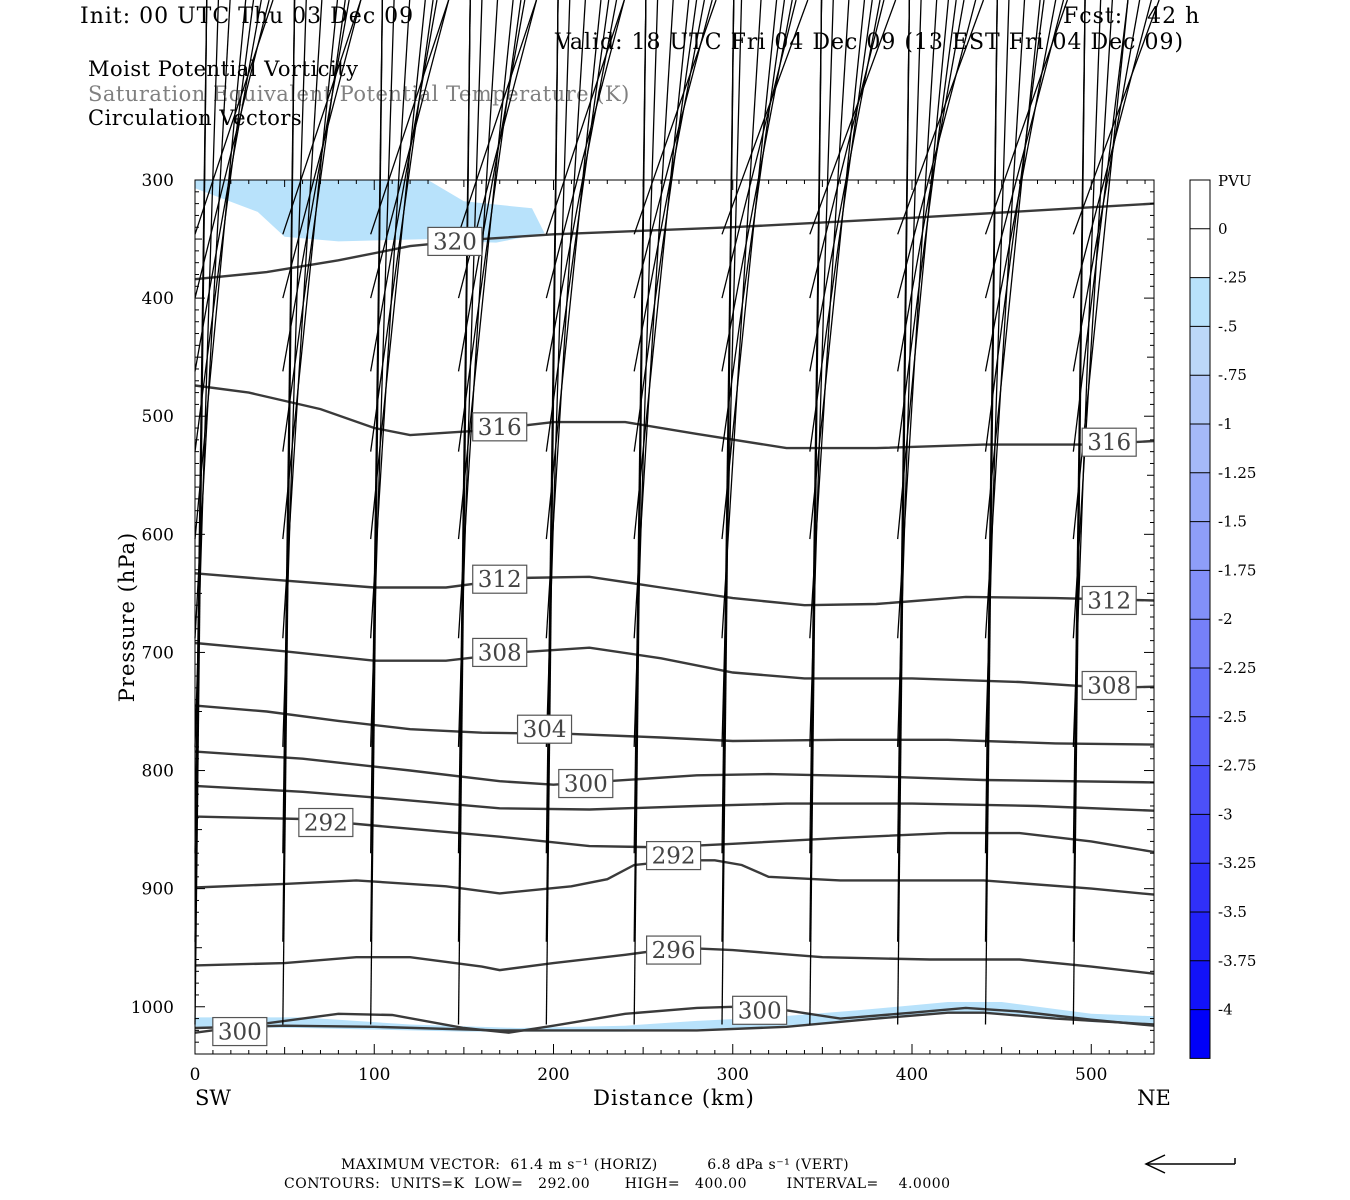 The height and width of the screenshot is (1200, 1350). Describe the element at coordinates (733, 1075) in the screenshot. I see `x-tick-label: 300` at that location.